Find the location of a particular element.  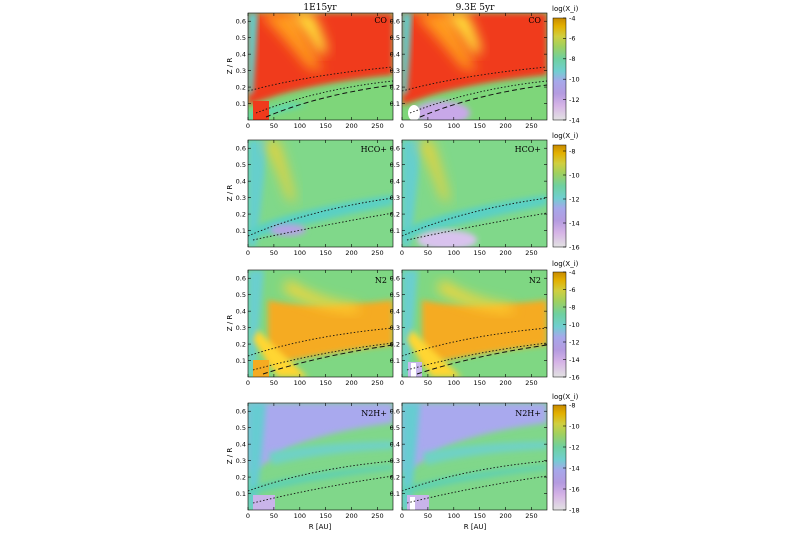

panel-n2-right is located at coordinates (474, 323).